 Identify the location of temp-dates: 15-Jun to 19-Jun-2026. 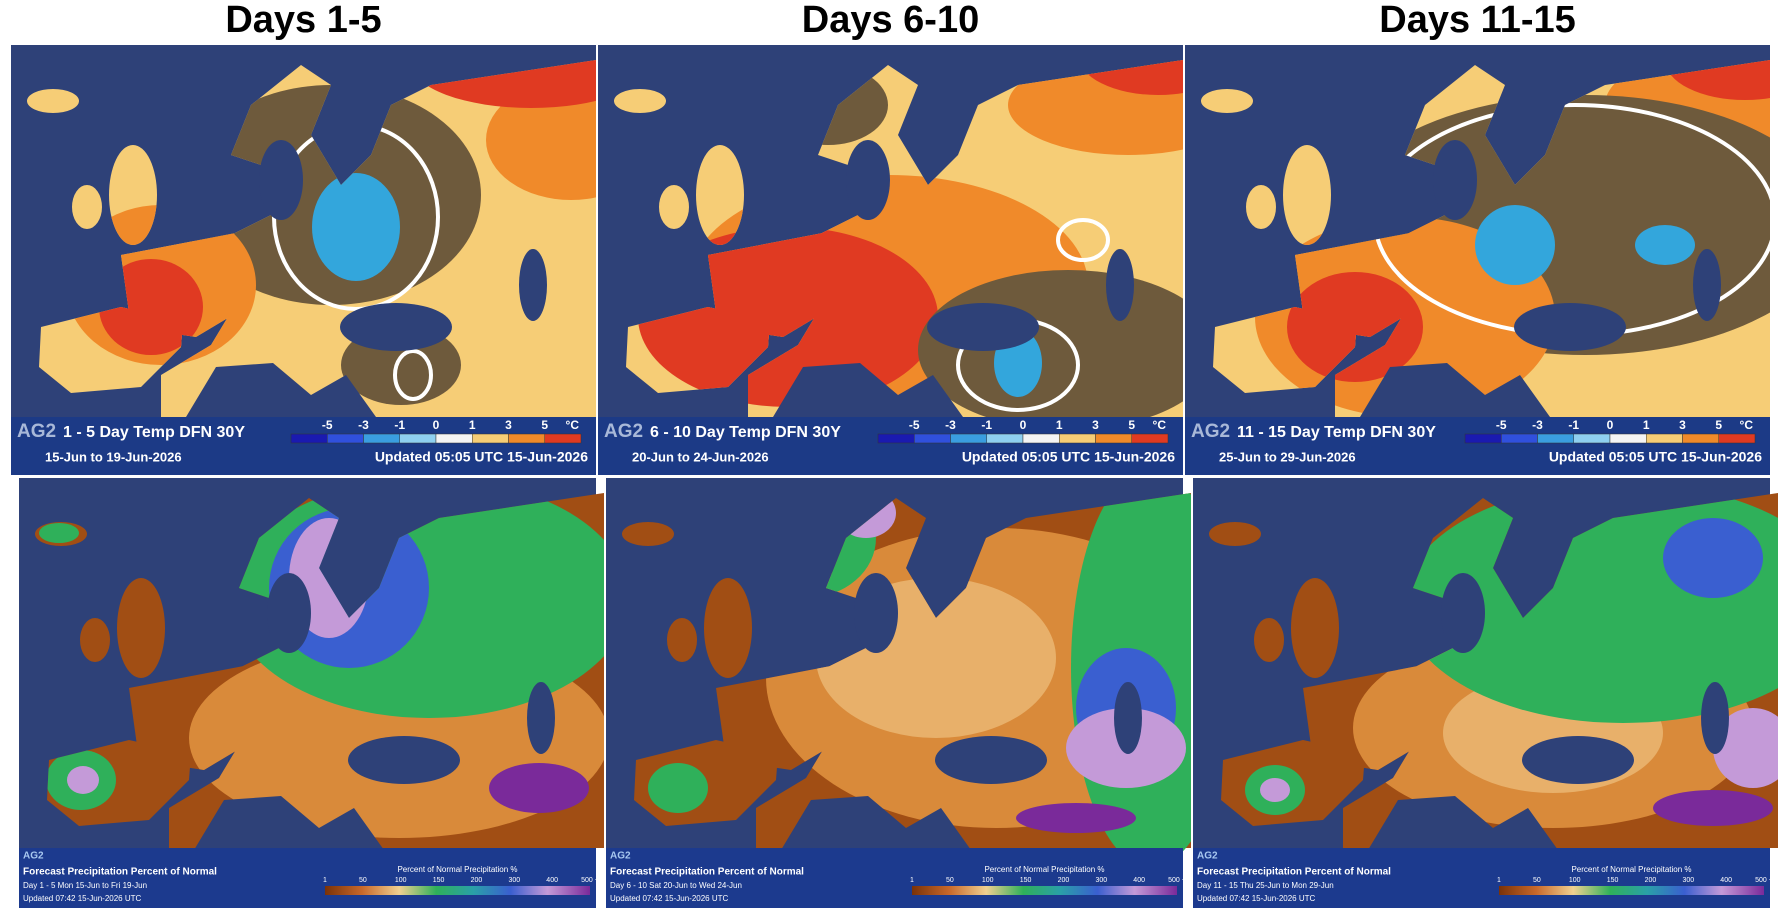
(113, 456).